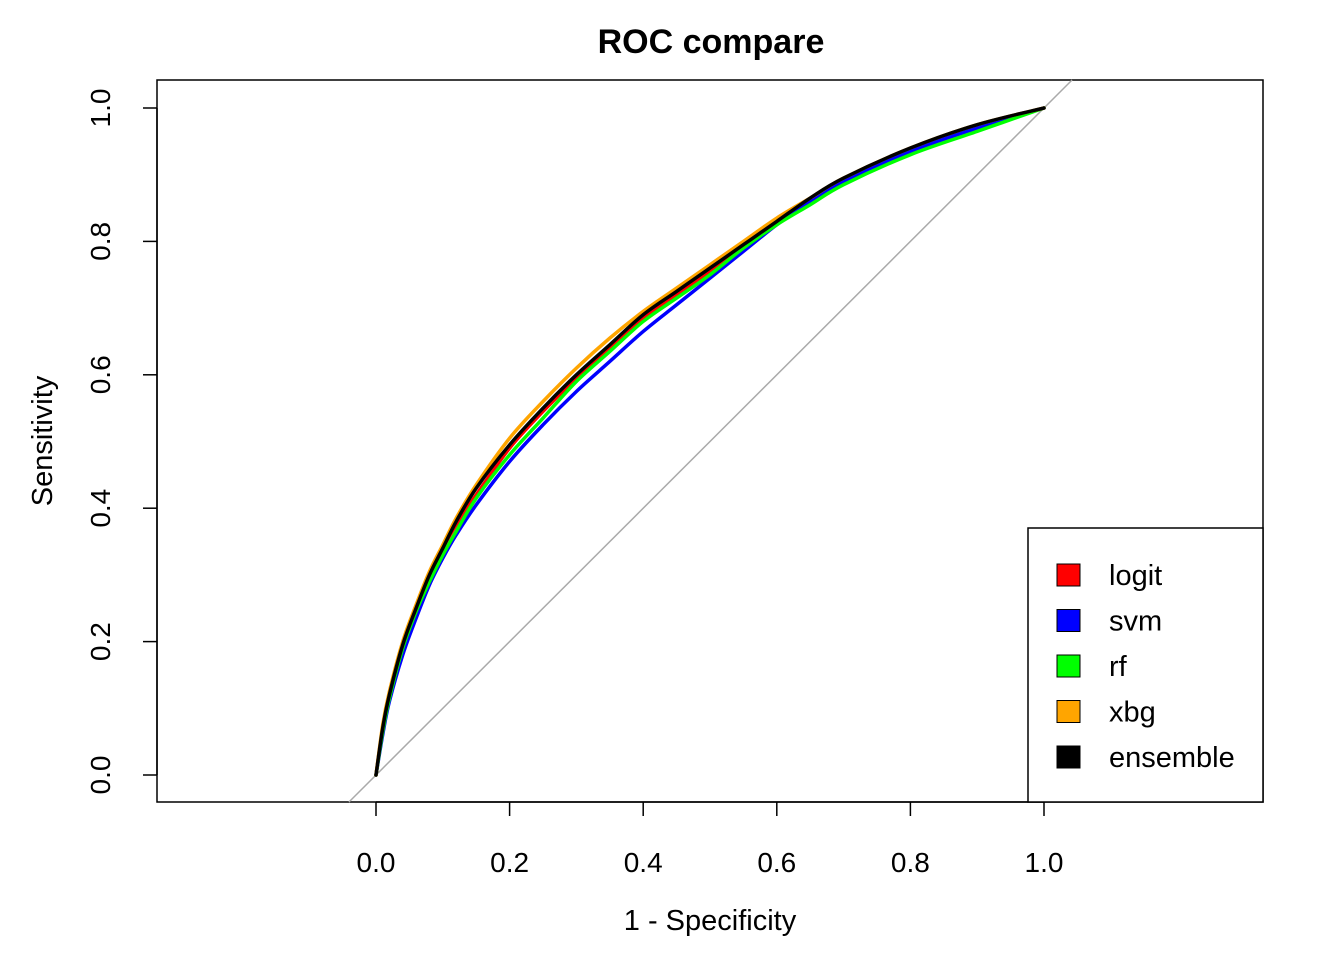 The width and height of the screenshot is (1344, 960). Describe the element at coordinates (100, 241) in the screenshot. I see `y-tick-label: 0.8` at that location.